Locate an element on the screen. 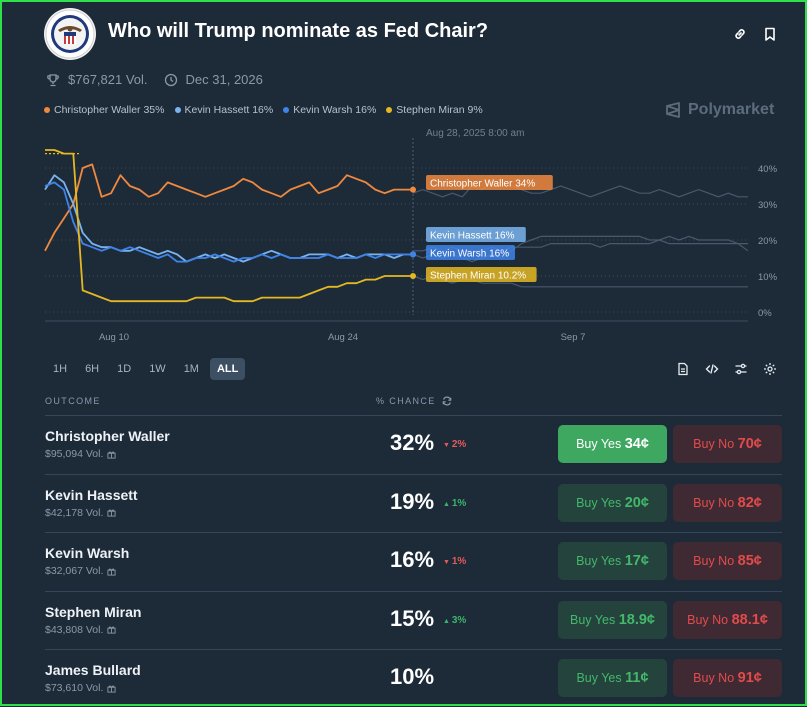  buy-yes-button: Buy Yes 18.9¢ is located at coordinates (612, 619).